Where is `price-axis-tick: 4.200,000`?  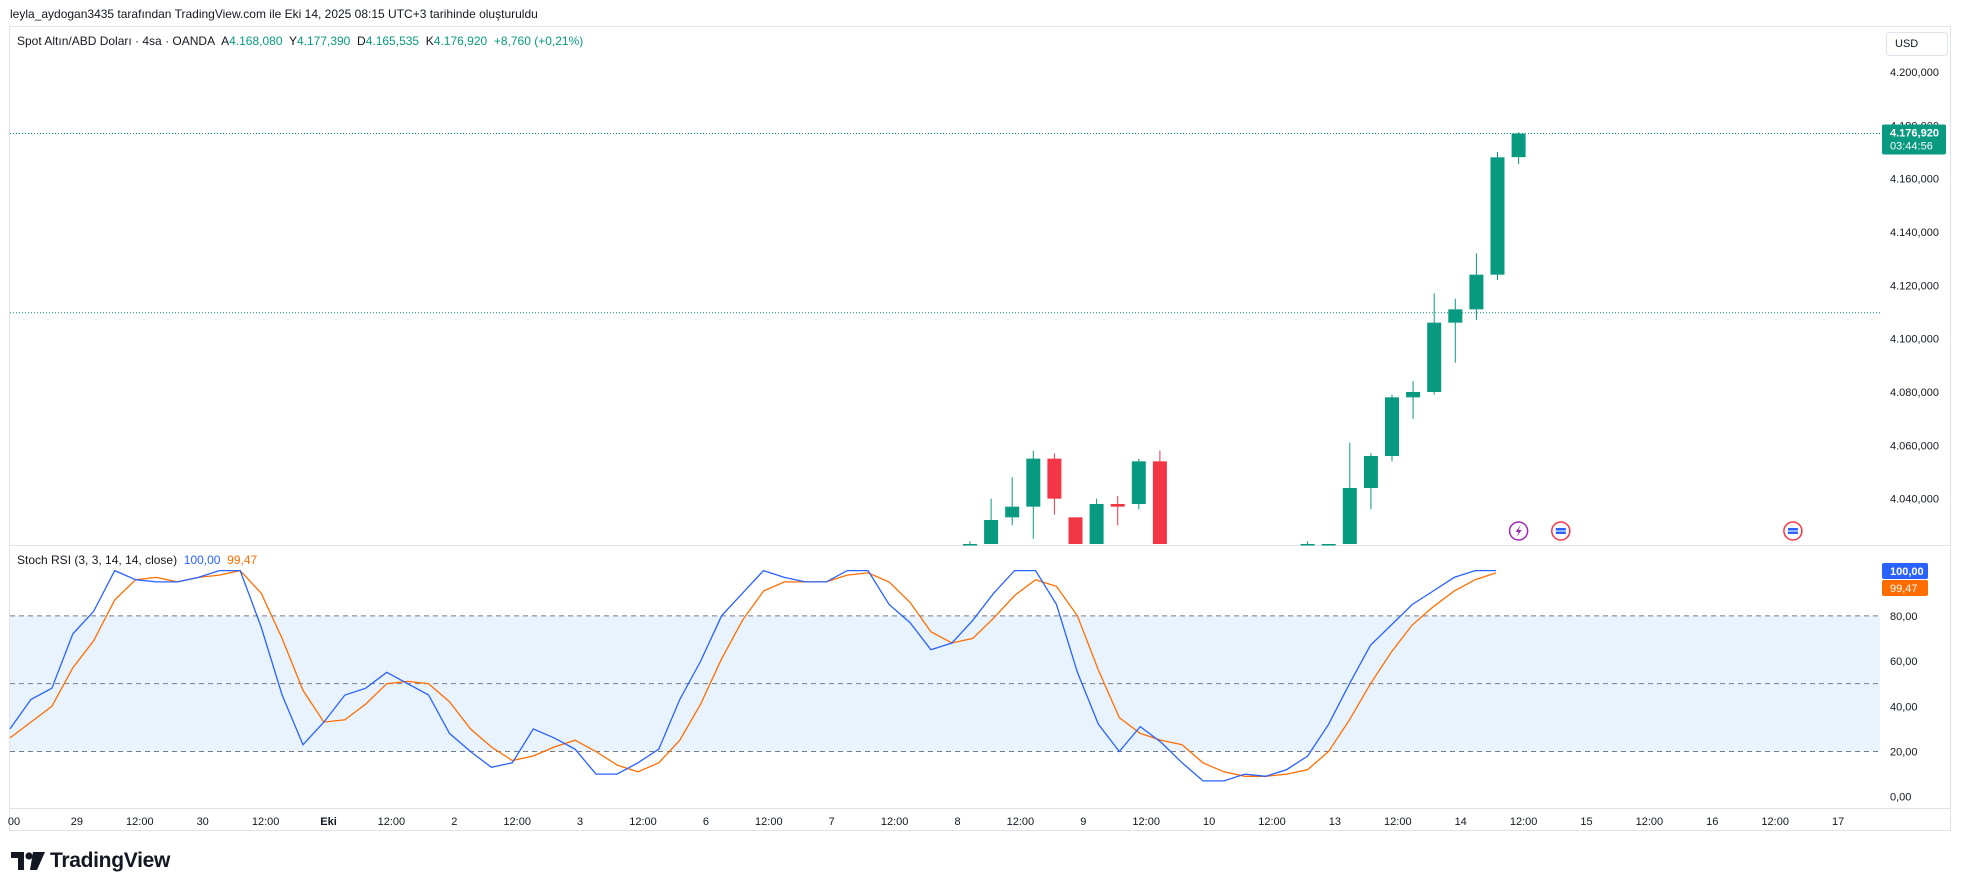 price-axis-tick: 4.200,000 is located at coordinates (1914, 73).